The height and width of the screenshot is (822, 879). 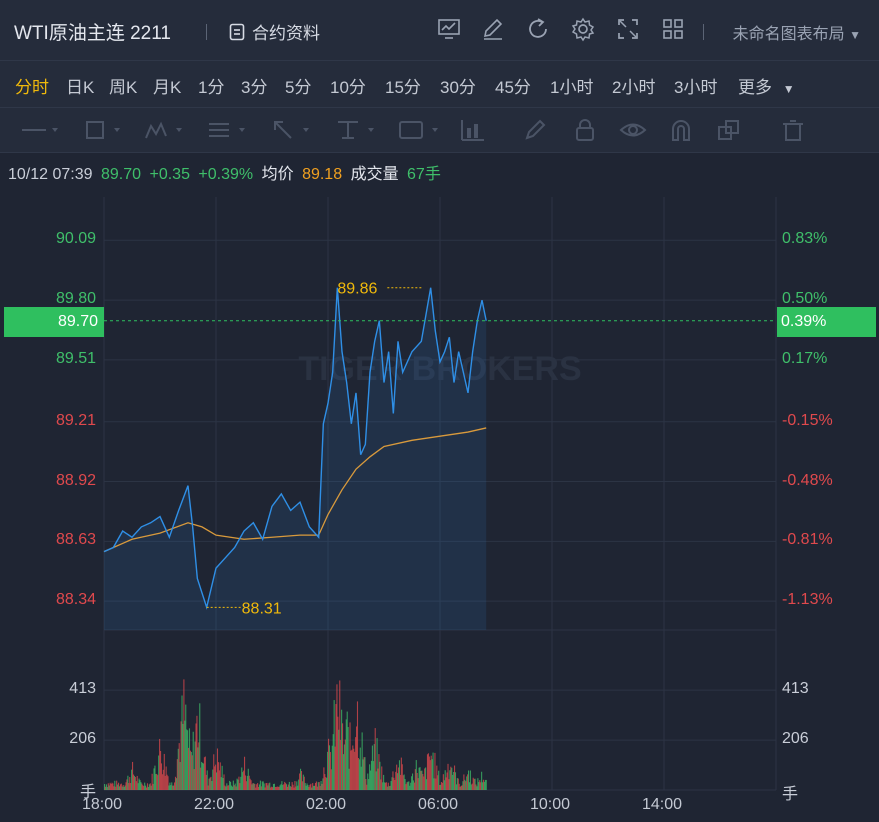 I want to click on rectangle-tool-icon, so click(x=105, y=130).